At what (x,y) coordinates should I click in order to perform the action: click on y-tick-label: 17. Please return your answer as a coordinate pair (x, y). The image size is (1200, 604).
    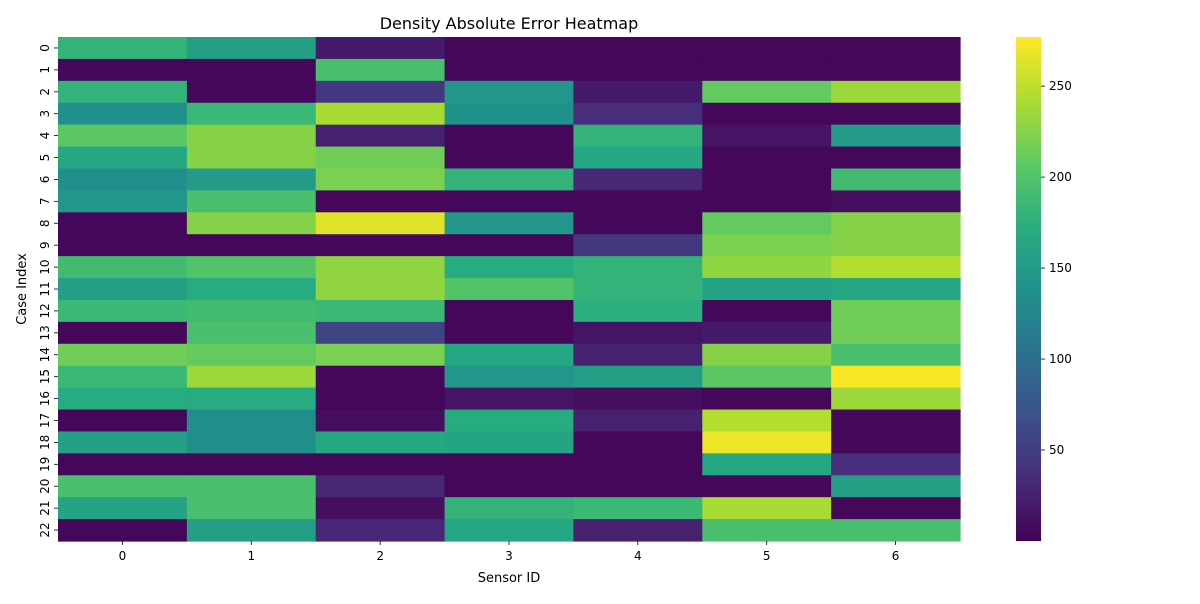
    Looking at the image, I should click on (45, 420).